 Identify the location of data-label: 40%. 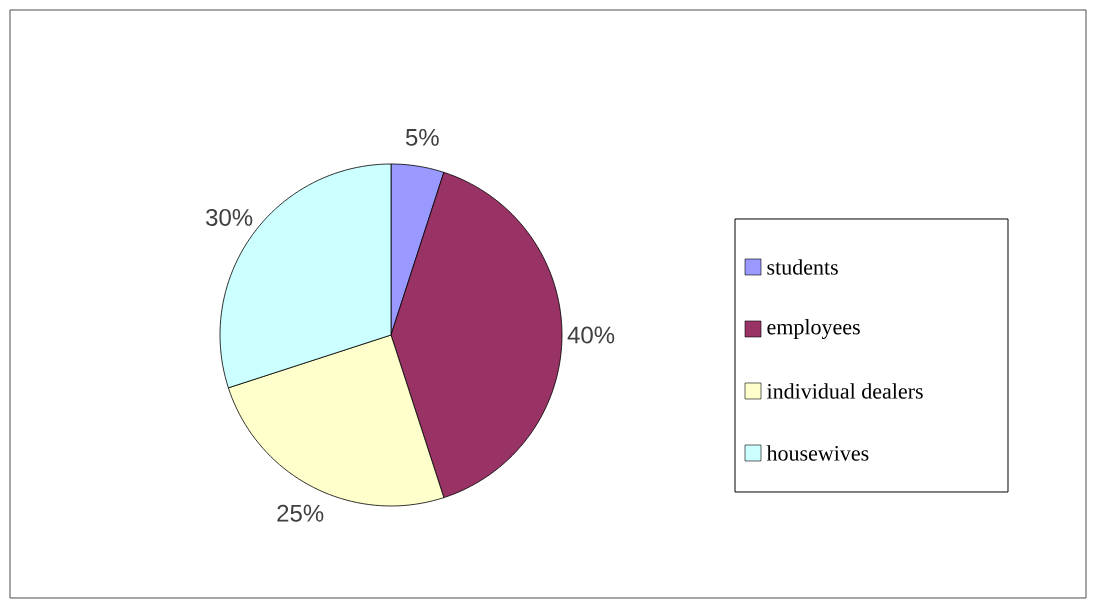
(591, 335).